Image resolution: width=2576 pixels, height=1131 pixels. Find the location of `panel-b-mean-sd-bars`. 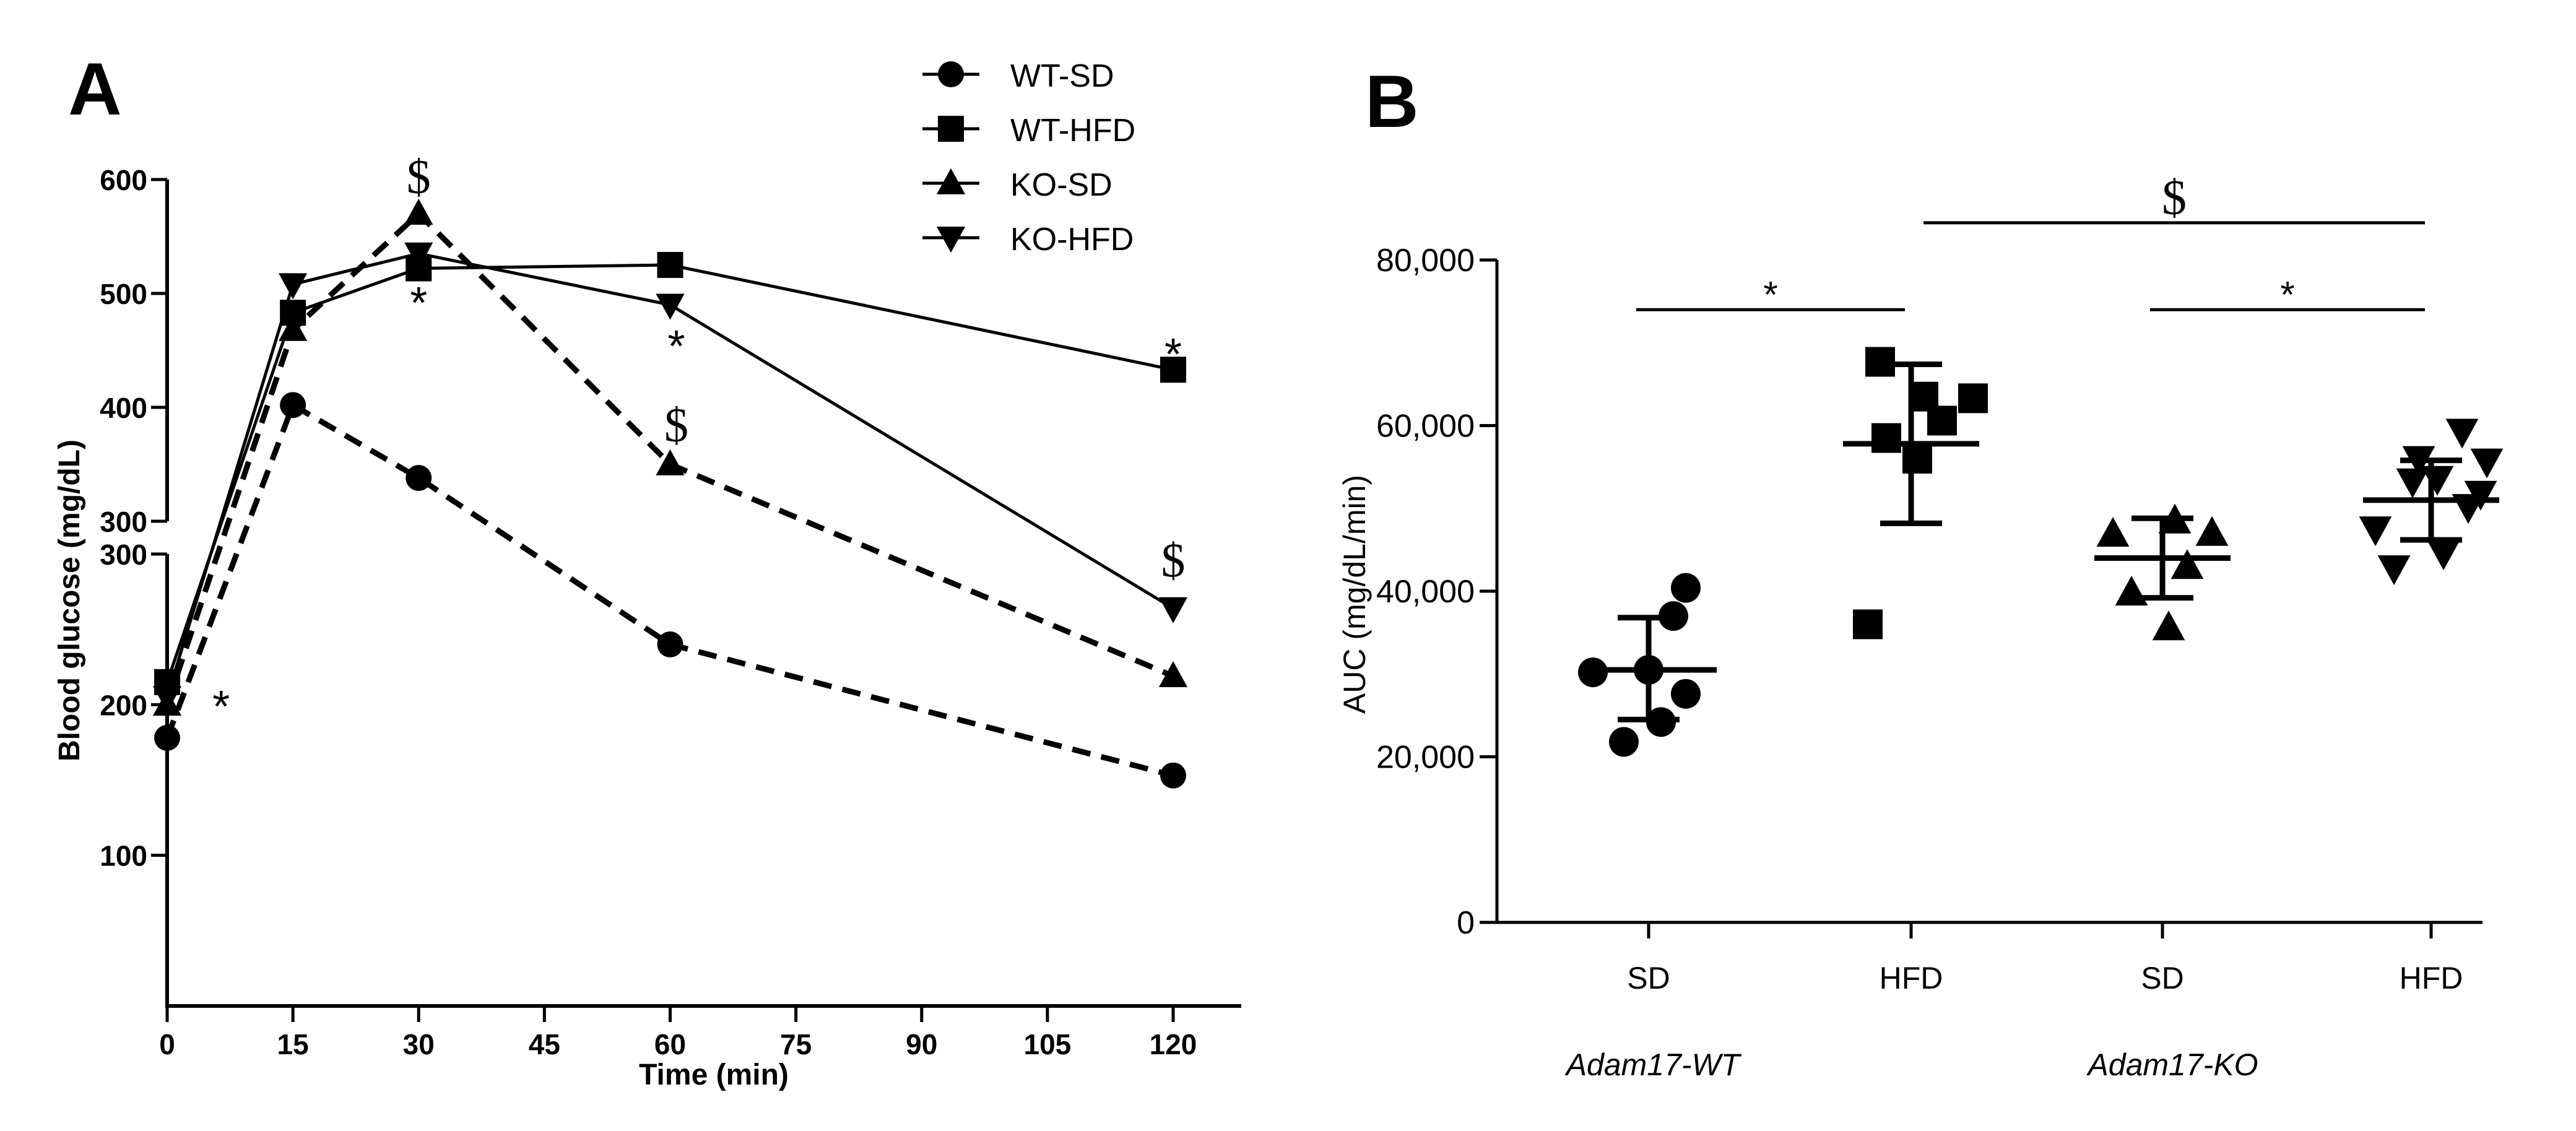

panel-b-mean-sd-bars is located at coordinates (2040, 542).